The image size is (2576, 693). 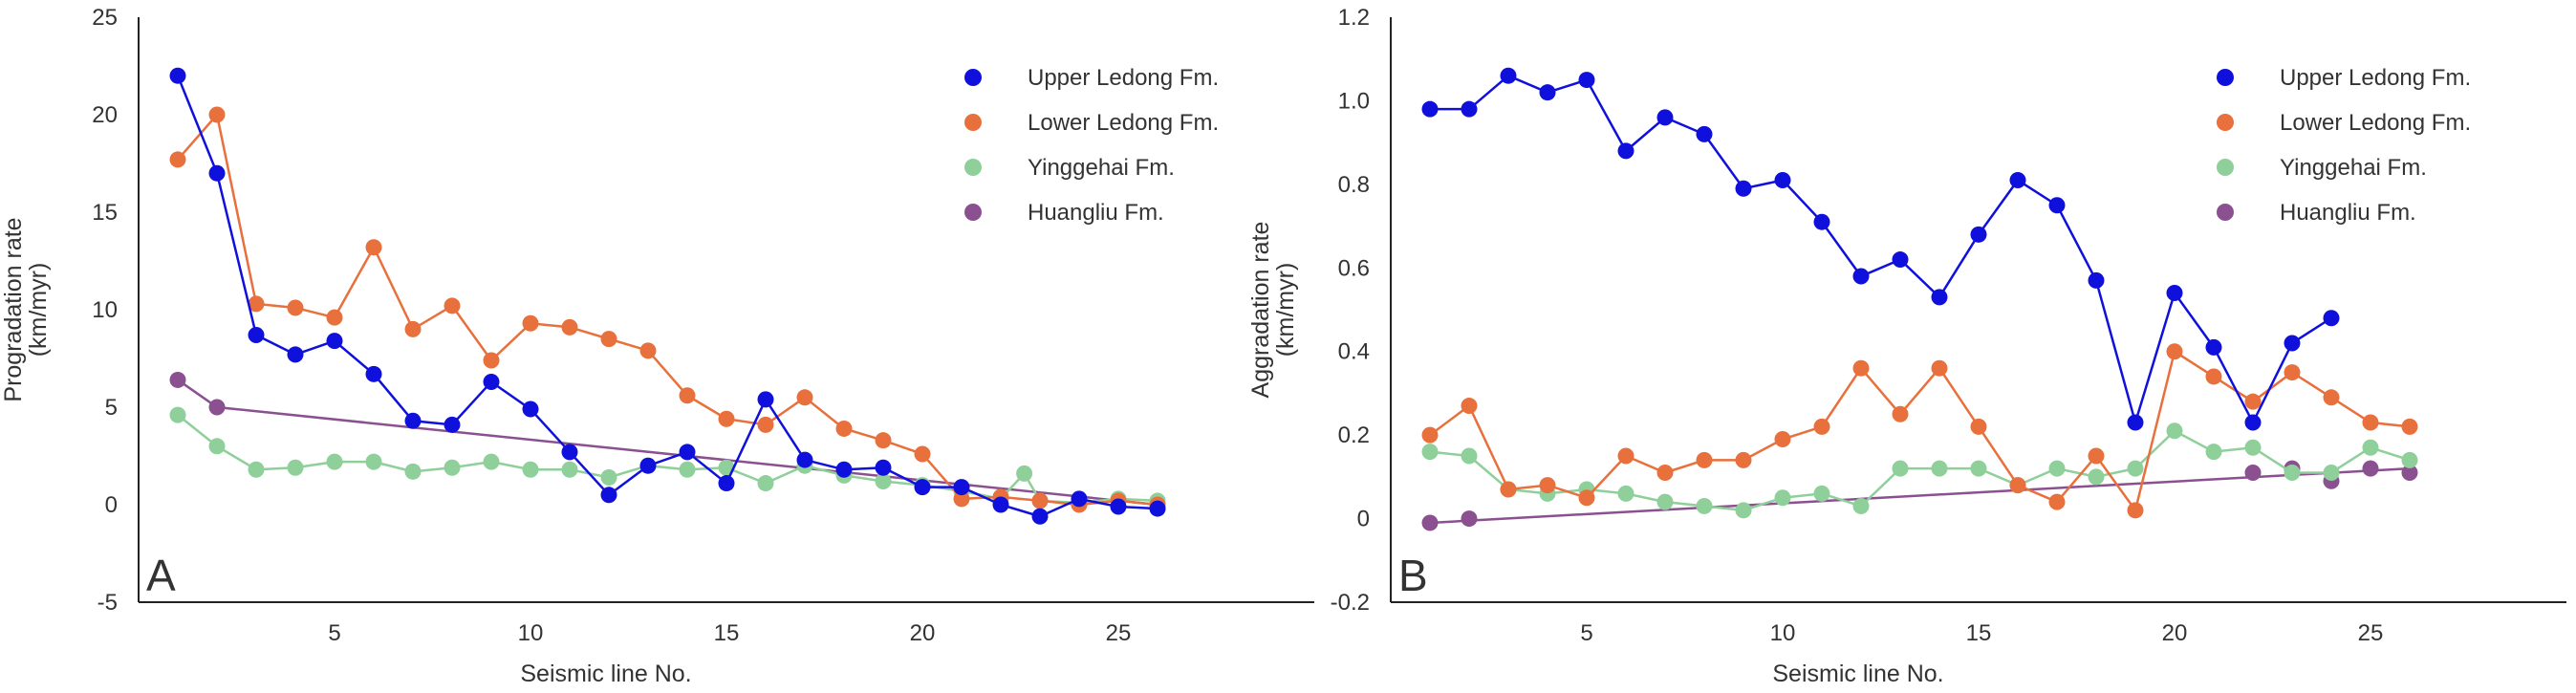 What do you see at coordinates (1119, 633) in the screenshot?
I see `x-tick-label: 25` at bounding box center [1119, 633].